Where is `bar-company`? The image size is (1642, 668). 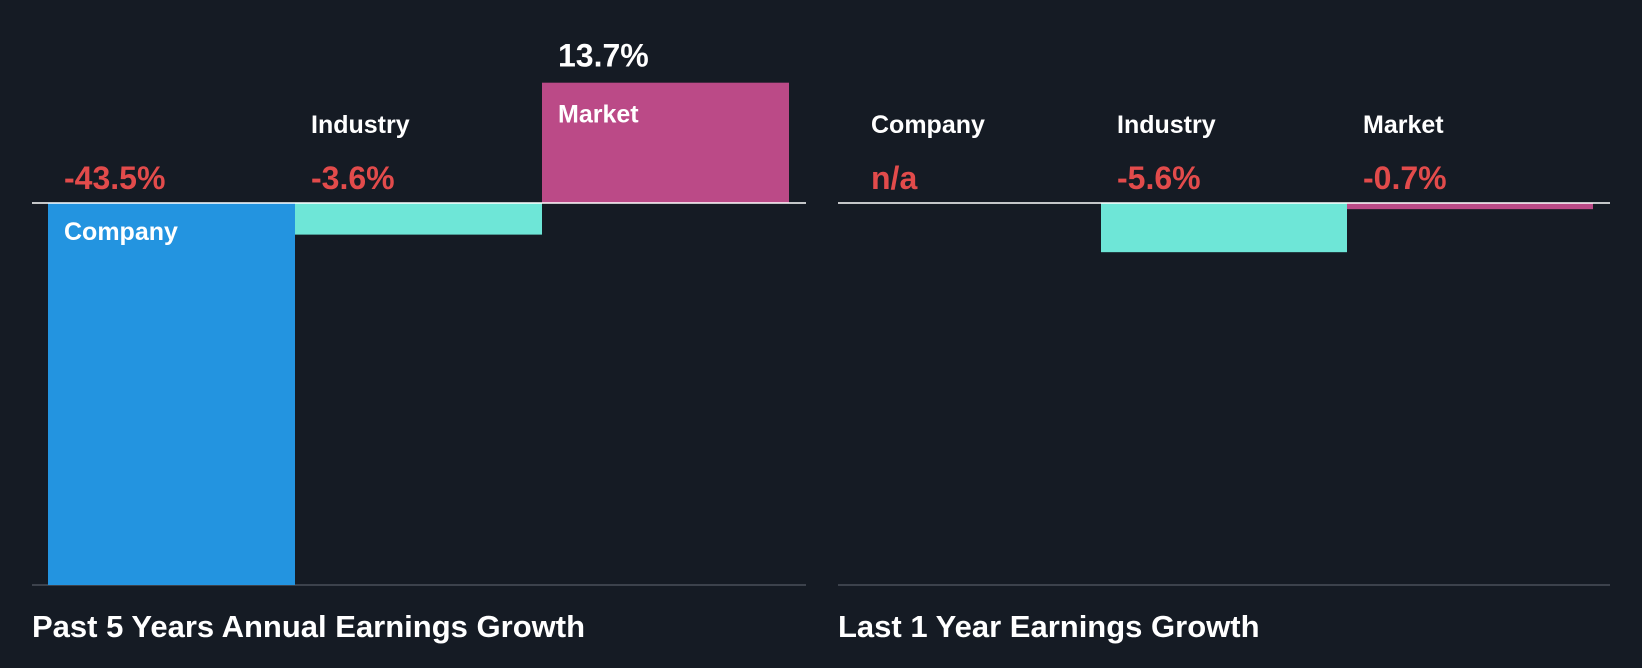
bar-company is located at coordinates (171, 394).